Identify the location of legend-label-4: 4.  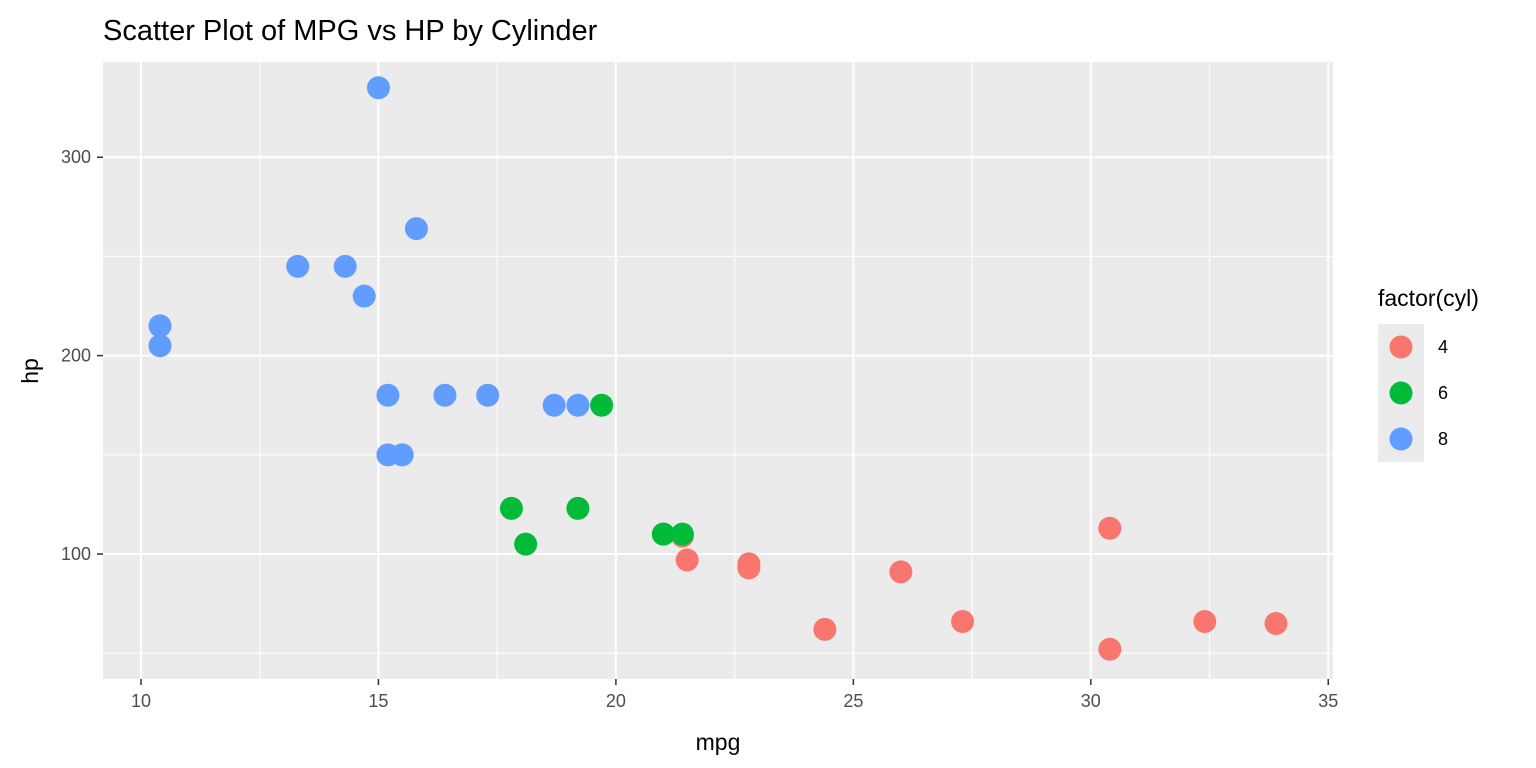
(1443, 347).